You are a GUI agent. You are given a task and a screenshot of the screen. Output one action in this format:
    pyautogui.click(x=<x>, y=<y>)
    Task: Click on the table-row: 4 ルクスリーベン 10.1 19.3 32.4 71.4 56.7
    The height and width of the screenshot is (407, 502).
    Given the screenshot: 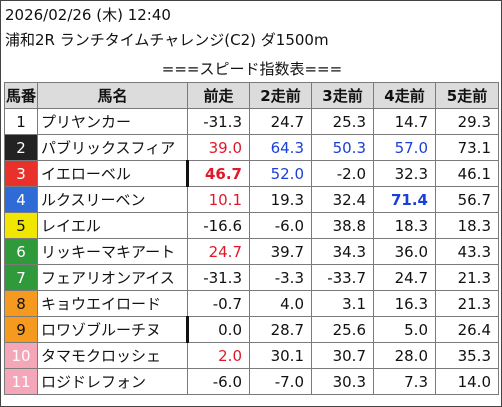 What is the action you would take?
    pyautogui.click(x=251, y=199)
    